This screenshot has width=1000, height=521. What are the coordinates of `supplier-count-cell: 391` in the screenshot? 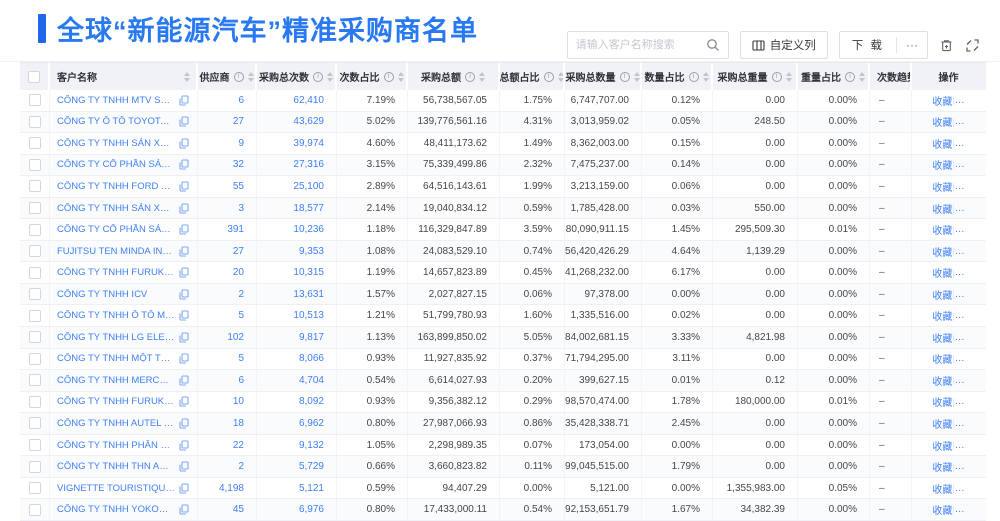 It's located at (227, 229).